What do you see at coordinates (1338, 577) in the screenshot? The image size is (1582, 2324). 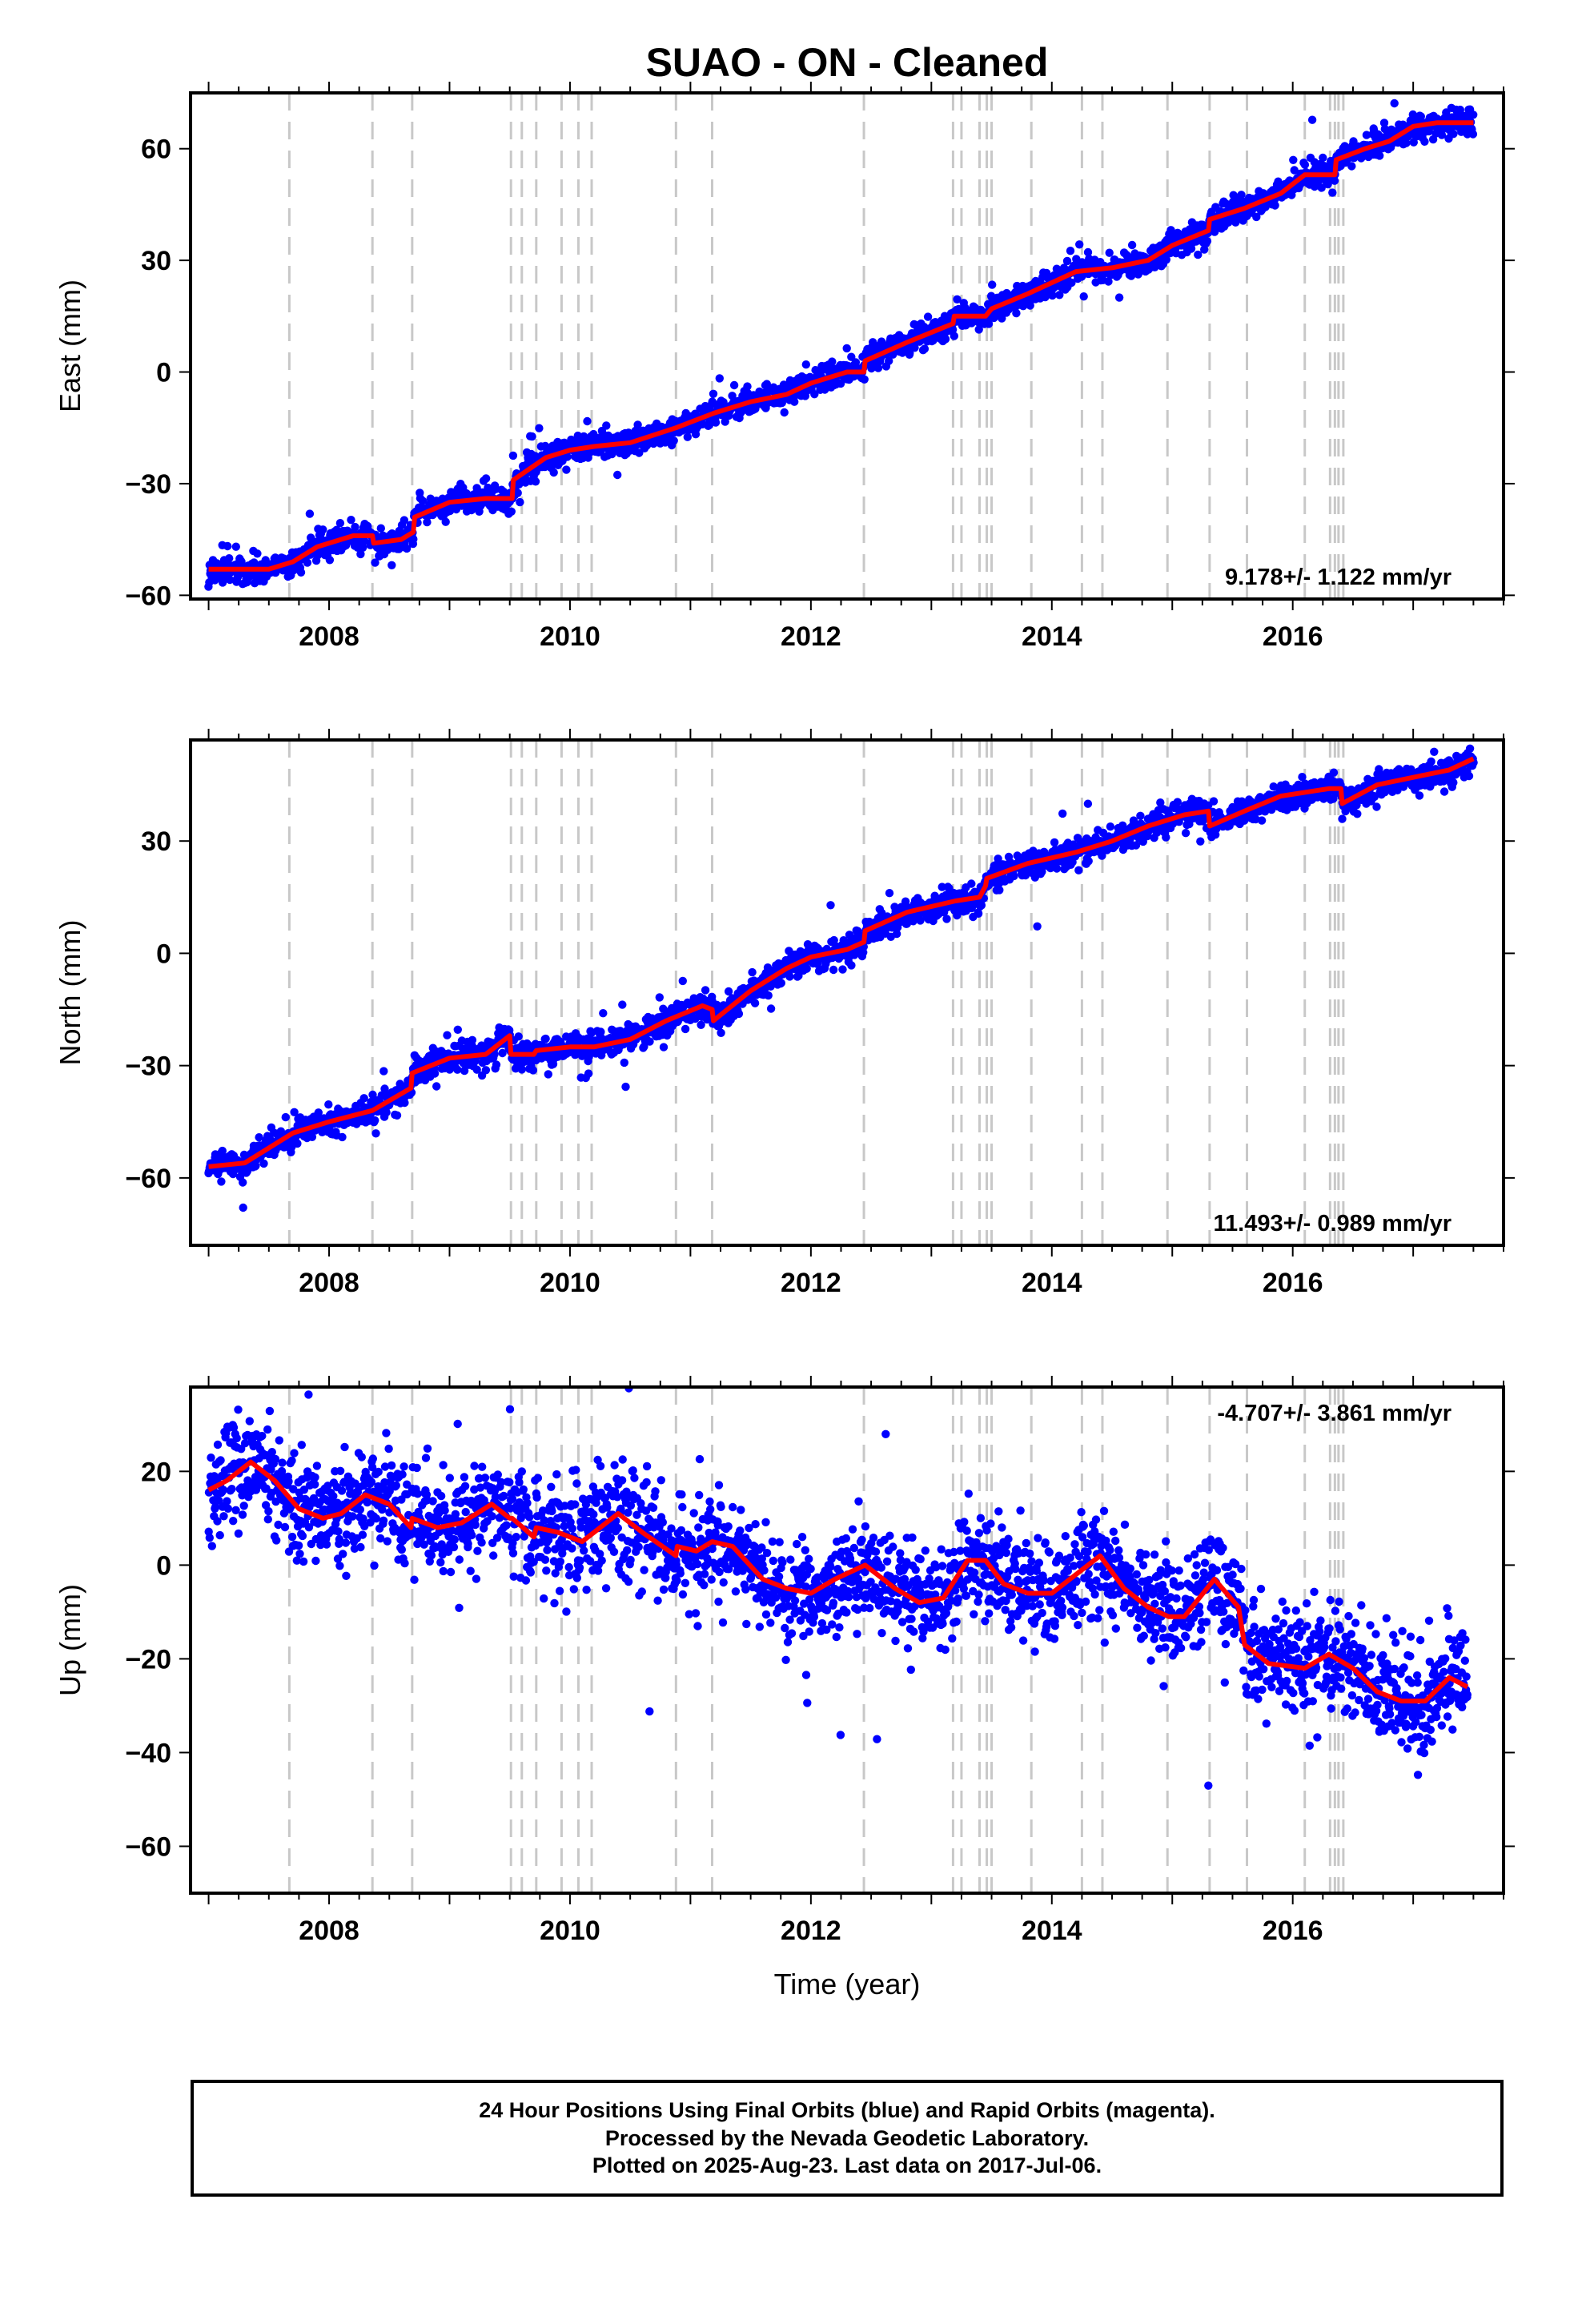 I see `rate-annotation: 9.178+/- 1.122 mm/yr` at bounding box center [1338, 577].